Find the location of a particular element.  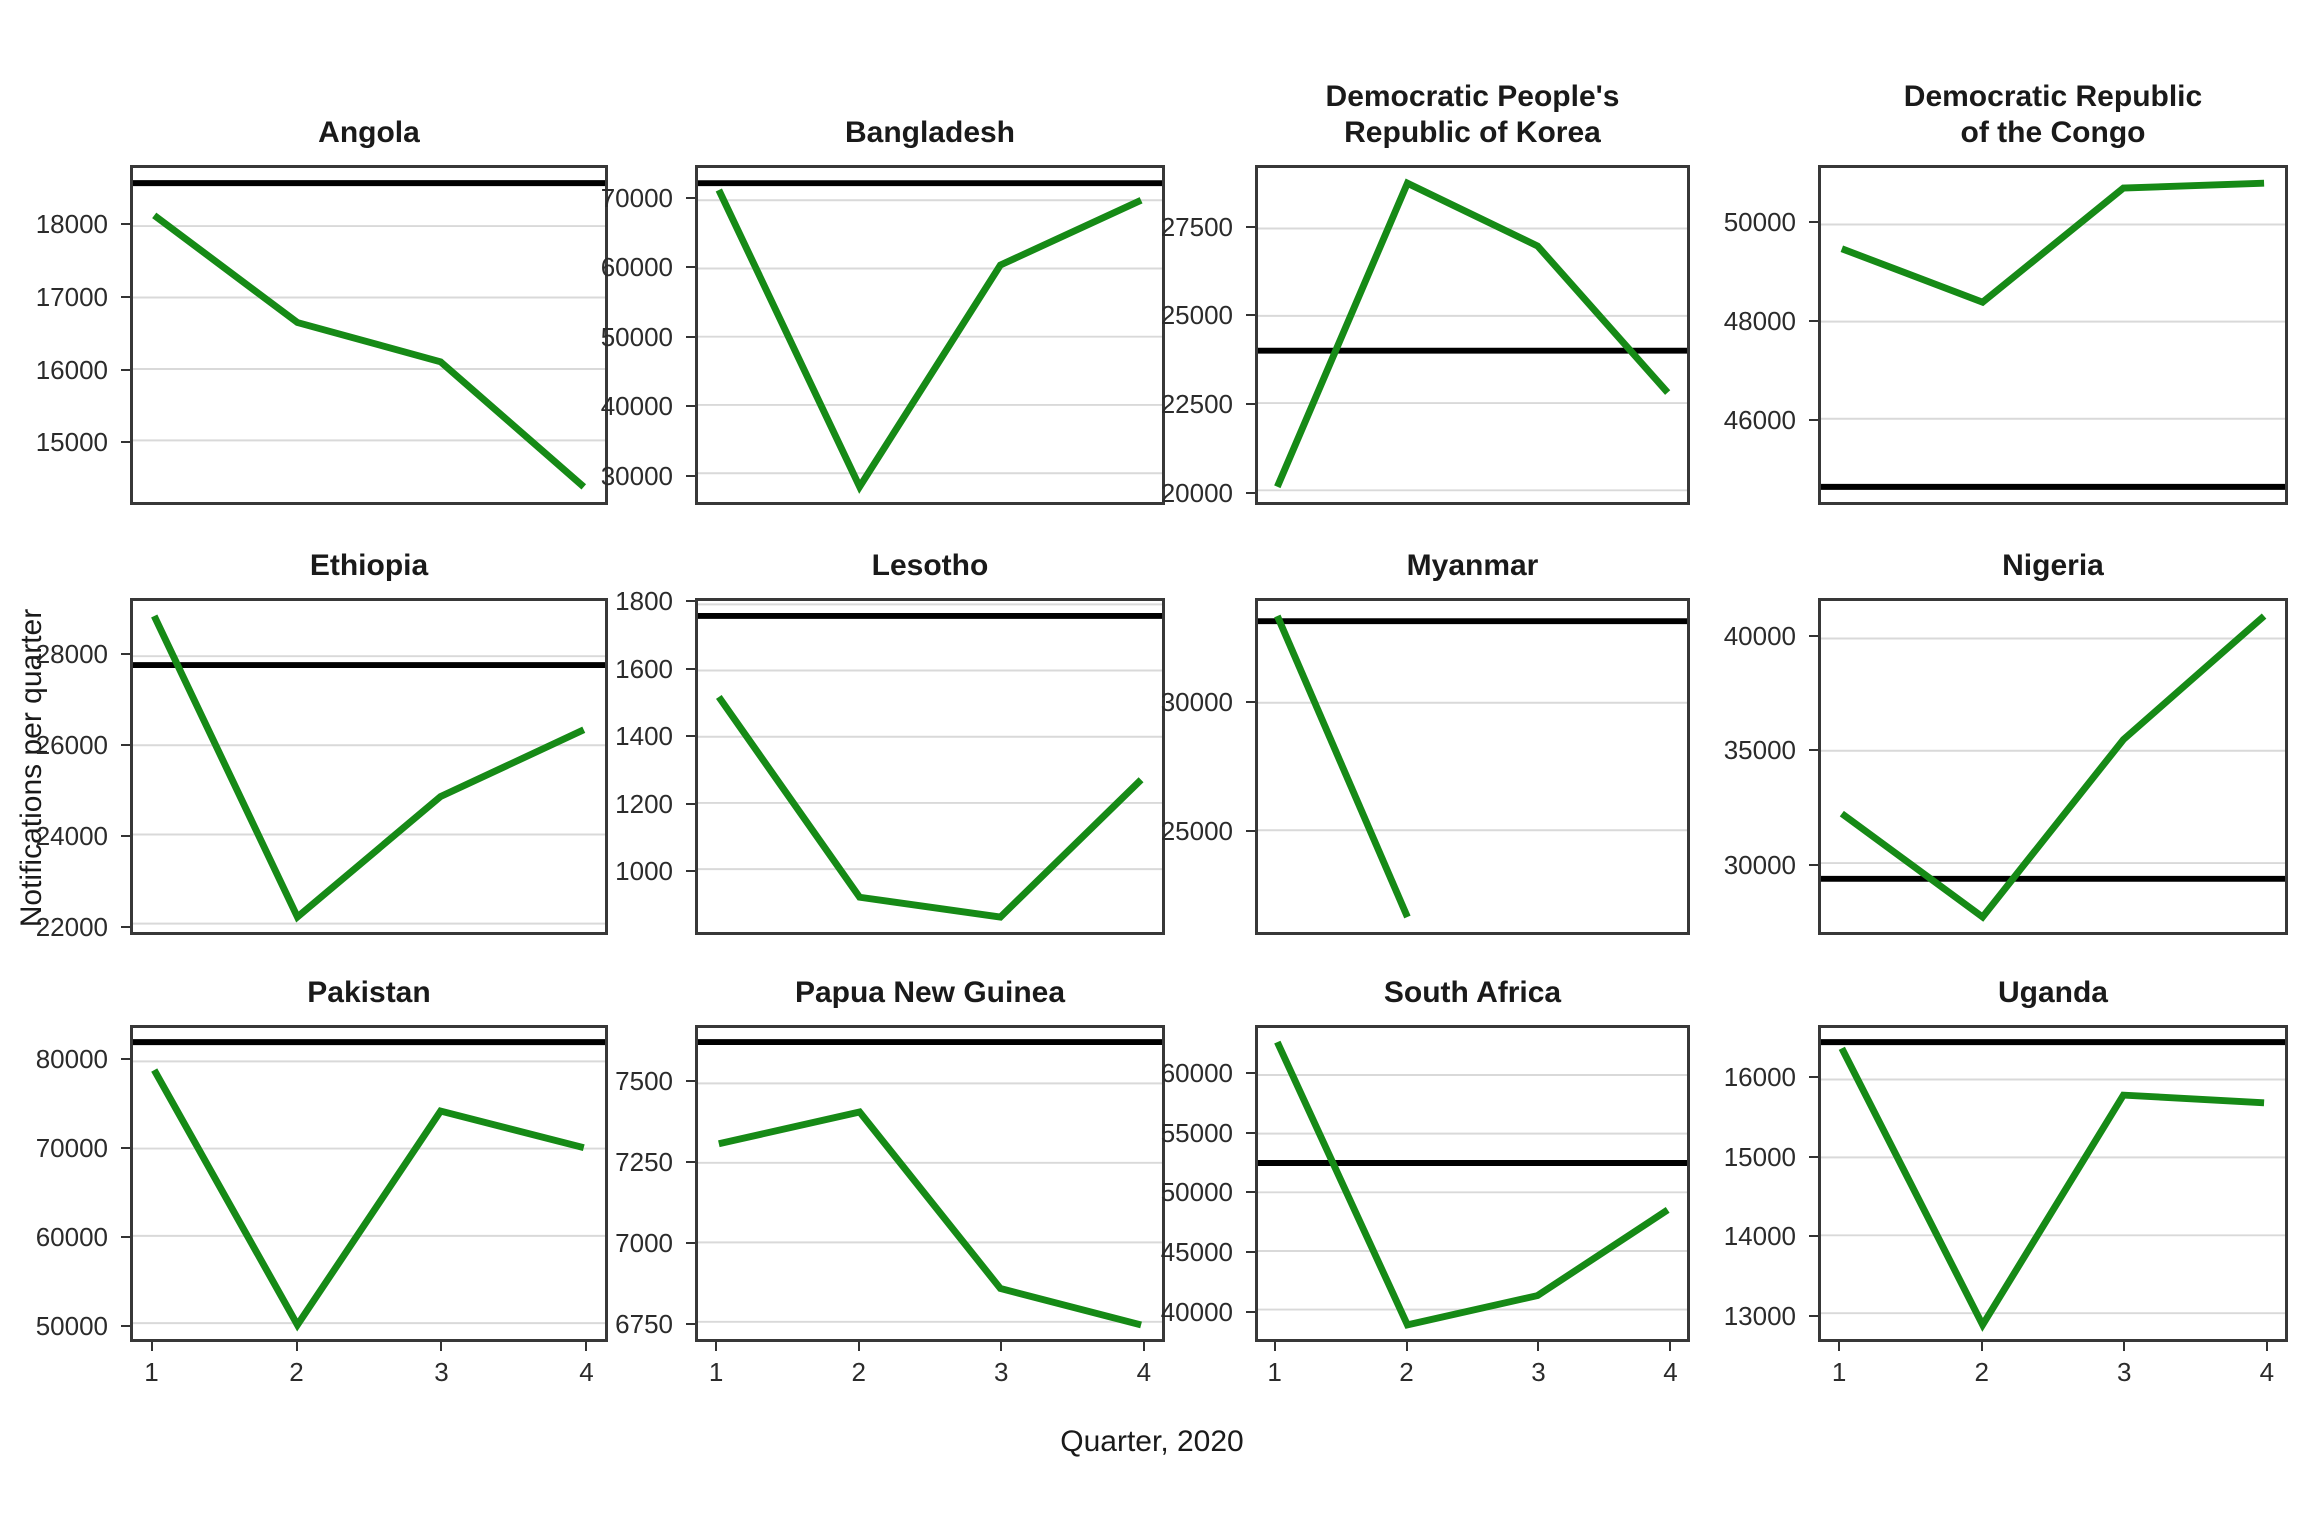

y-tick-label: 60000 is located at coordinates (636, 267).